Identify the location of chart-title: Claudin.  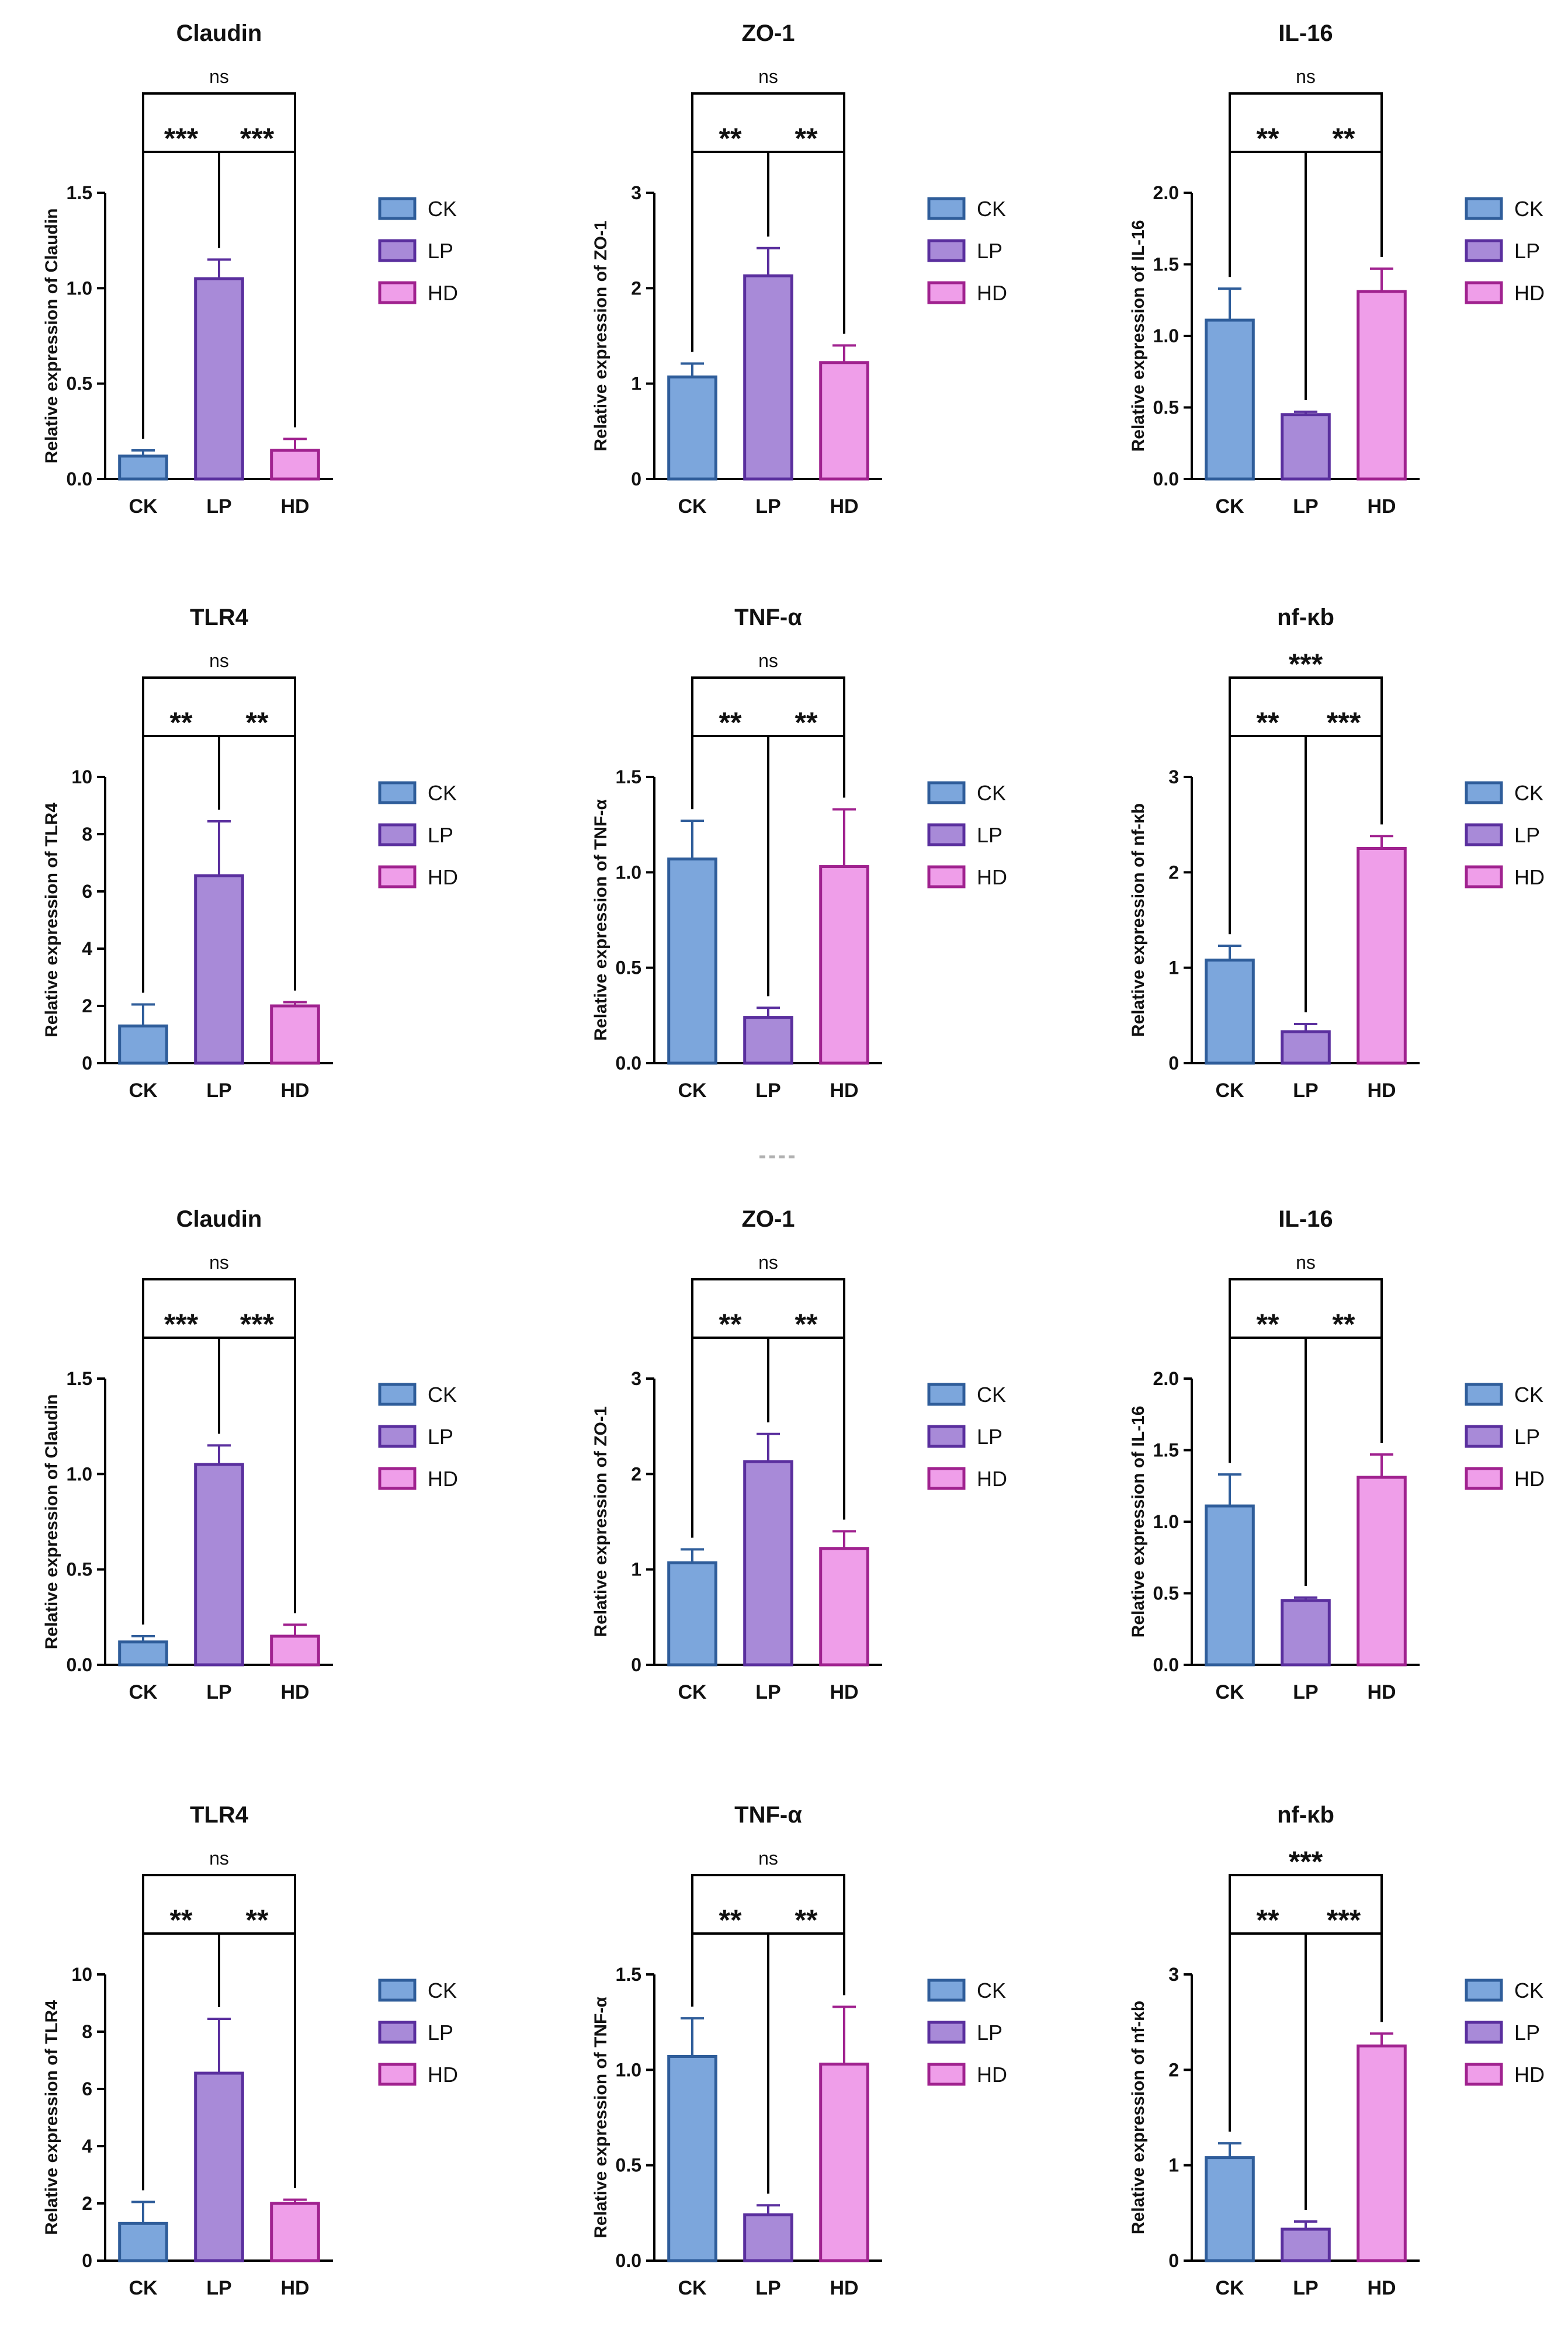
(219, 33).